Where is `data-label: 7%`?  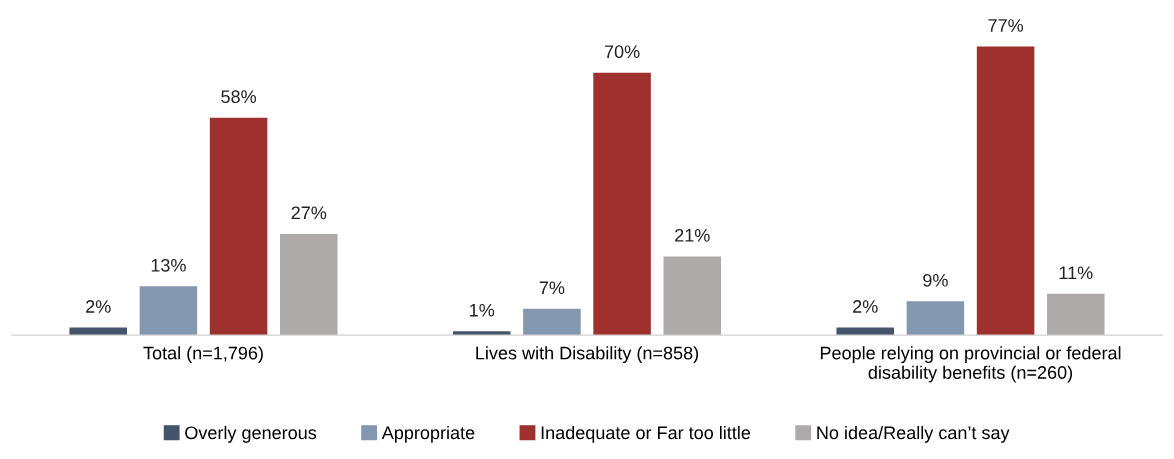 data-label: 7% is located at coordinates (552, 288).